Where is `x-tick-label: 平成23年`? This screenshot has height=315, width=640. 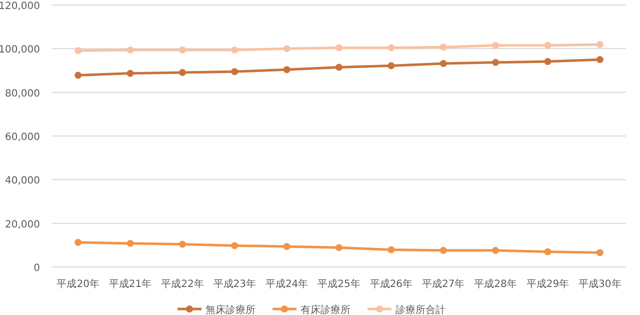 x-tick-label: 平成23年 is located at coordinates (234, 284).